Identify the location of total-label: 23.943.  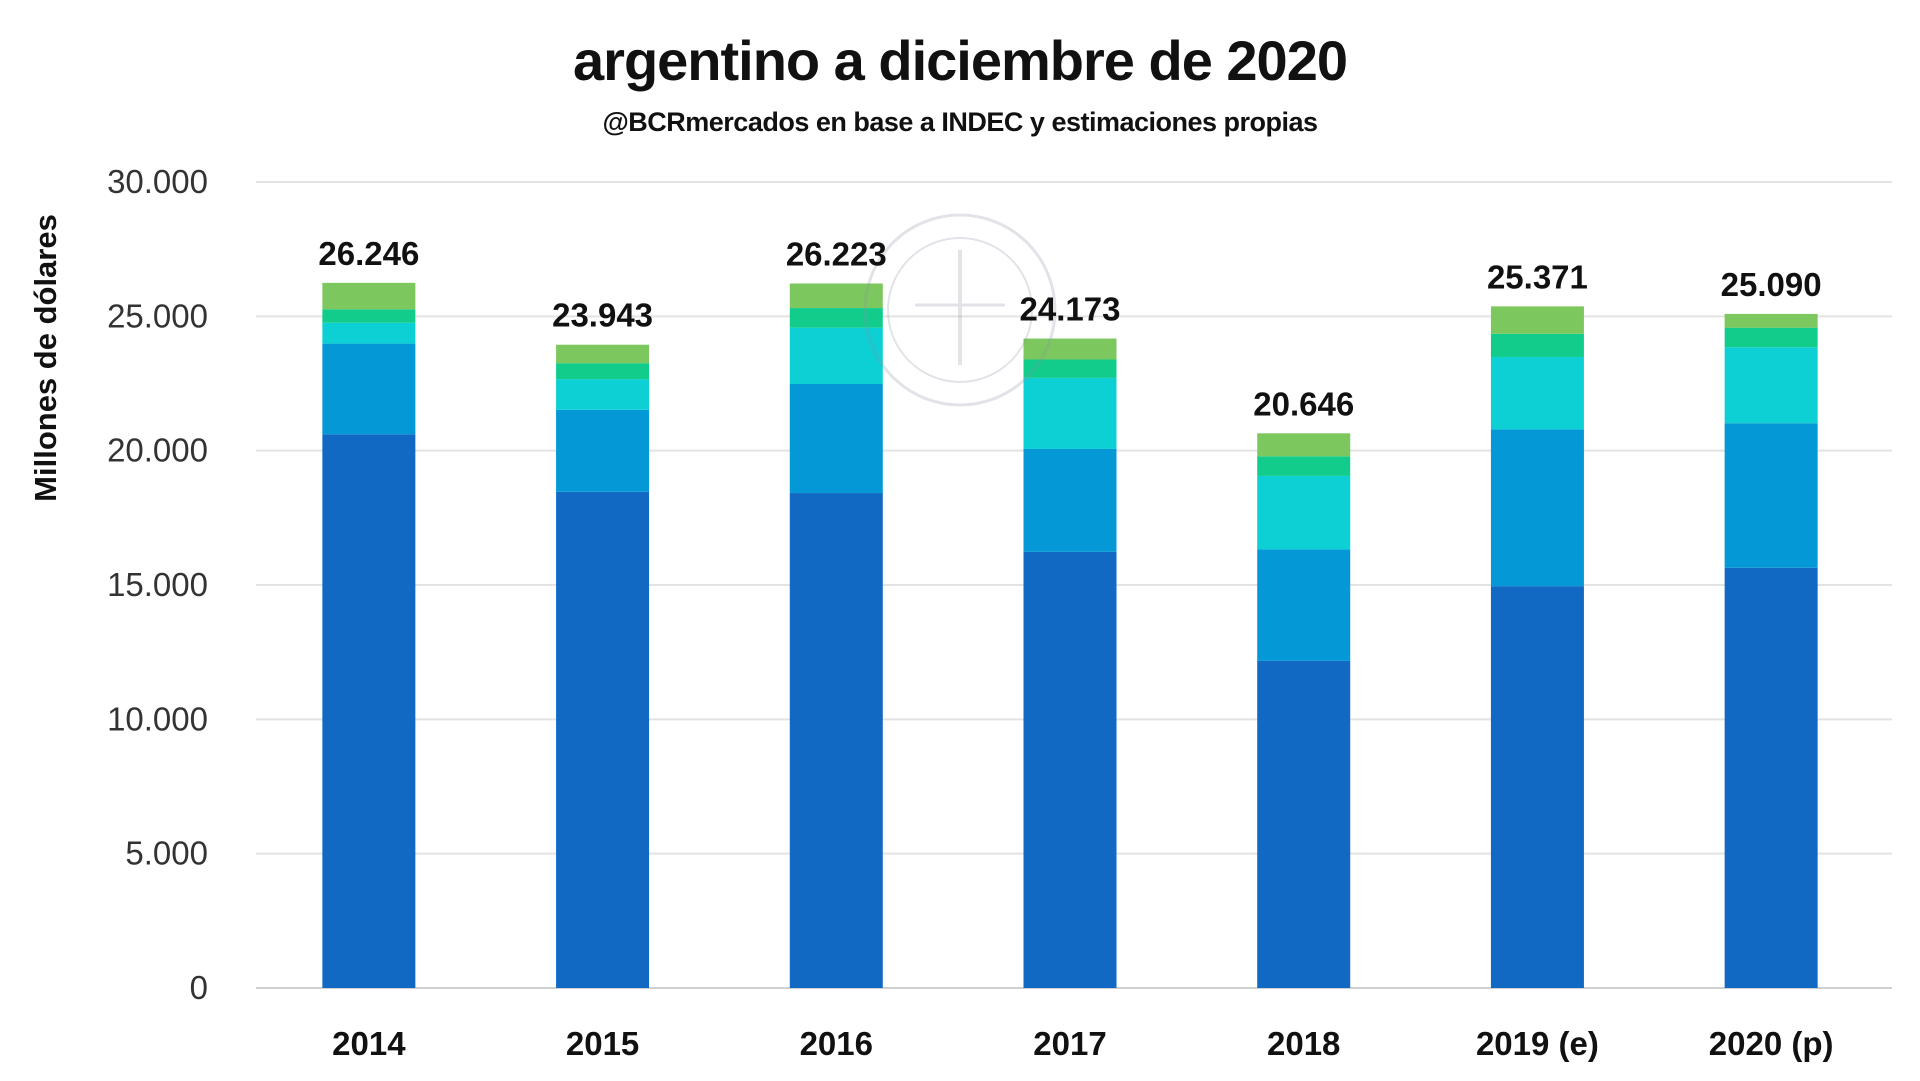
(602, 315).